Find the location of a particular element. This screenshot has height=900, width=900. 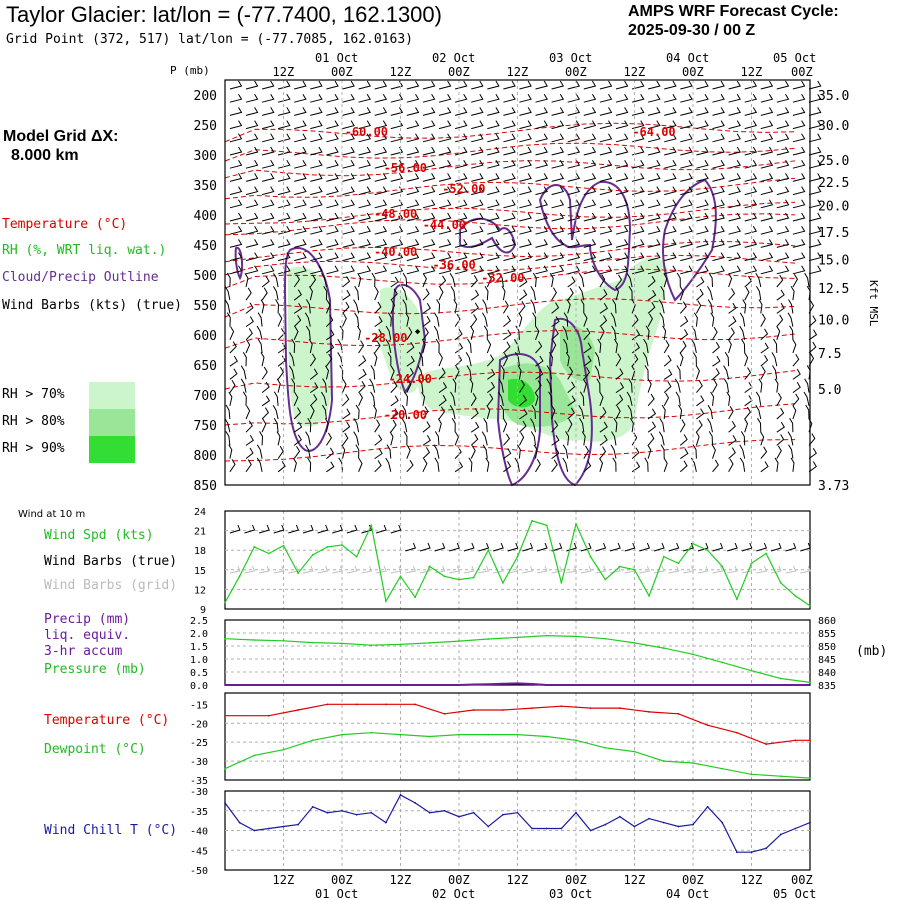

temperature-label: -20.00 is located at coordinates (405, 415).